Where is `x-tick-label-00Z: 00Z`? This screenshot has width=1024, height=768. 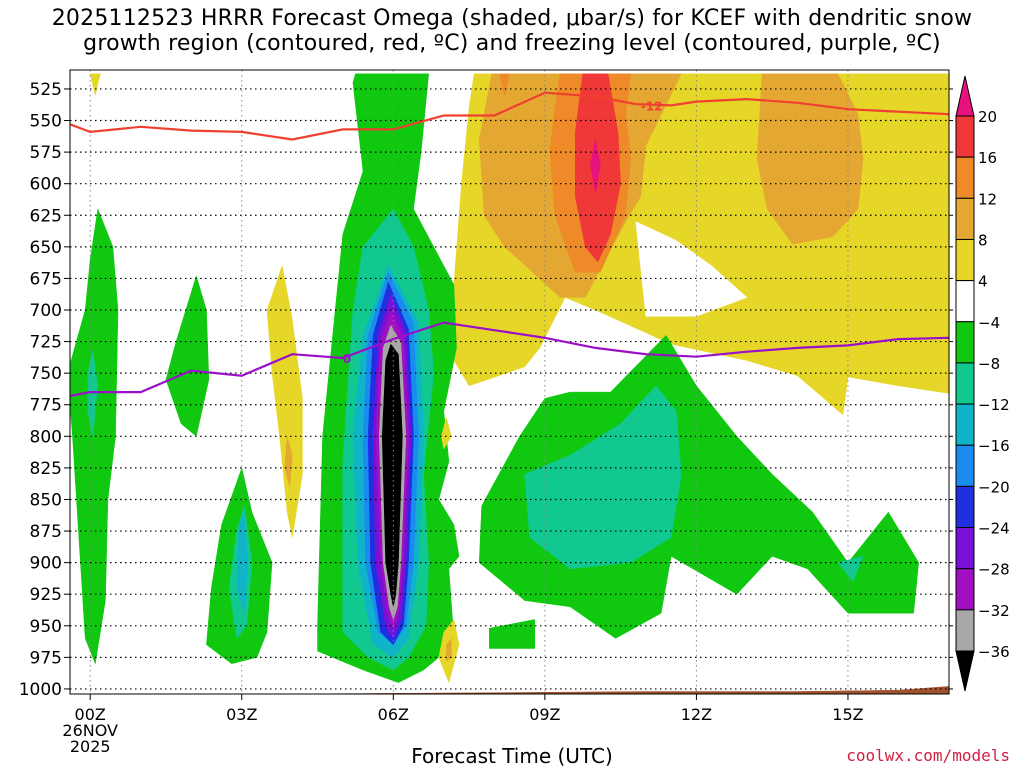
x-tick-label-00Z: 00Z is located at coordinates (90, 714).